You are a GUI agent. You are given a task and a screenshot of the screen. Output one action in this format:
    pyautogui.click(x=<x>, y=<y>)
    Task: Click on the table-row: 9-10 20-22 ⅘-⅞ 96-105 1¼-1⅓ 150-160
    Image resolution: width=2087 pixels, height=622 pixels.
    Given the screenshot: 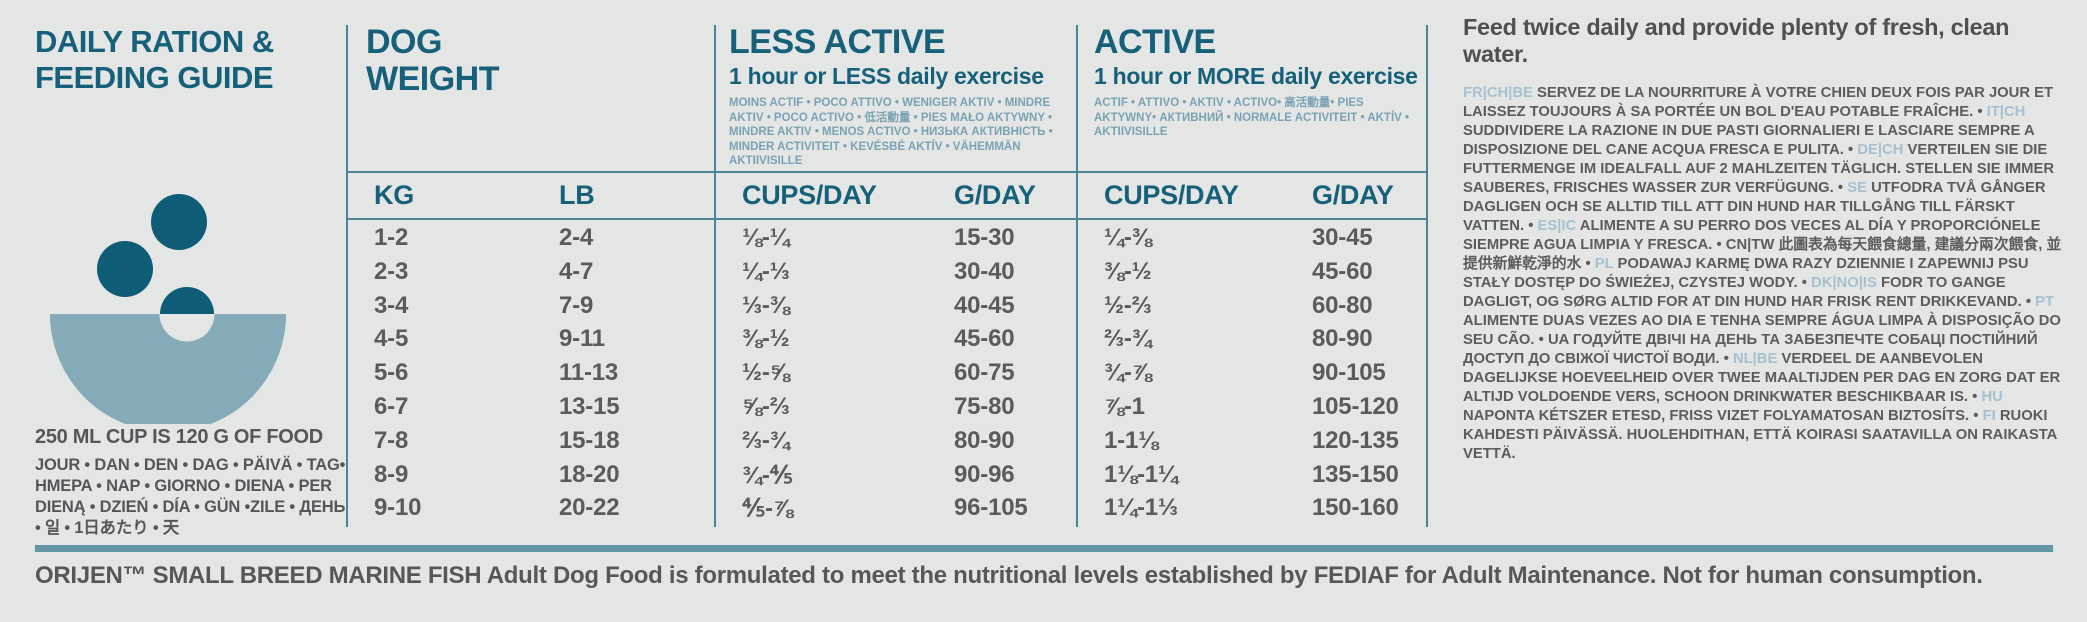 What is the action you would take?
    pyautogui.click(x=886, y=511)
    